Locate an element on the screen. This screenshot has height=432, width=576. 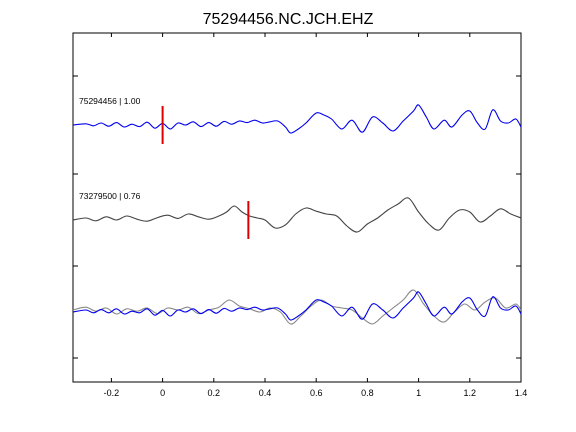
trace-label-2: 73279500 | 0.76 is located at coordinates (110, 196).